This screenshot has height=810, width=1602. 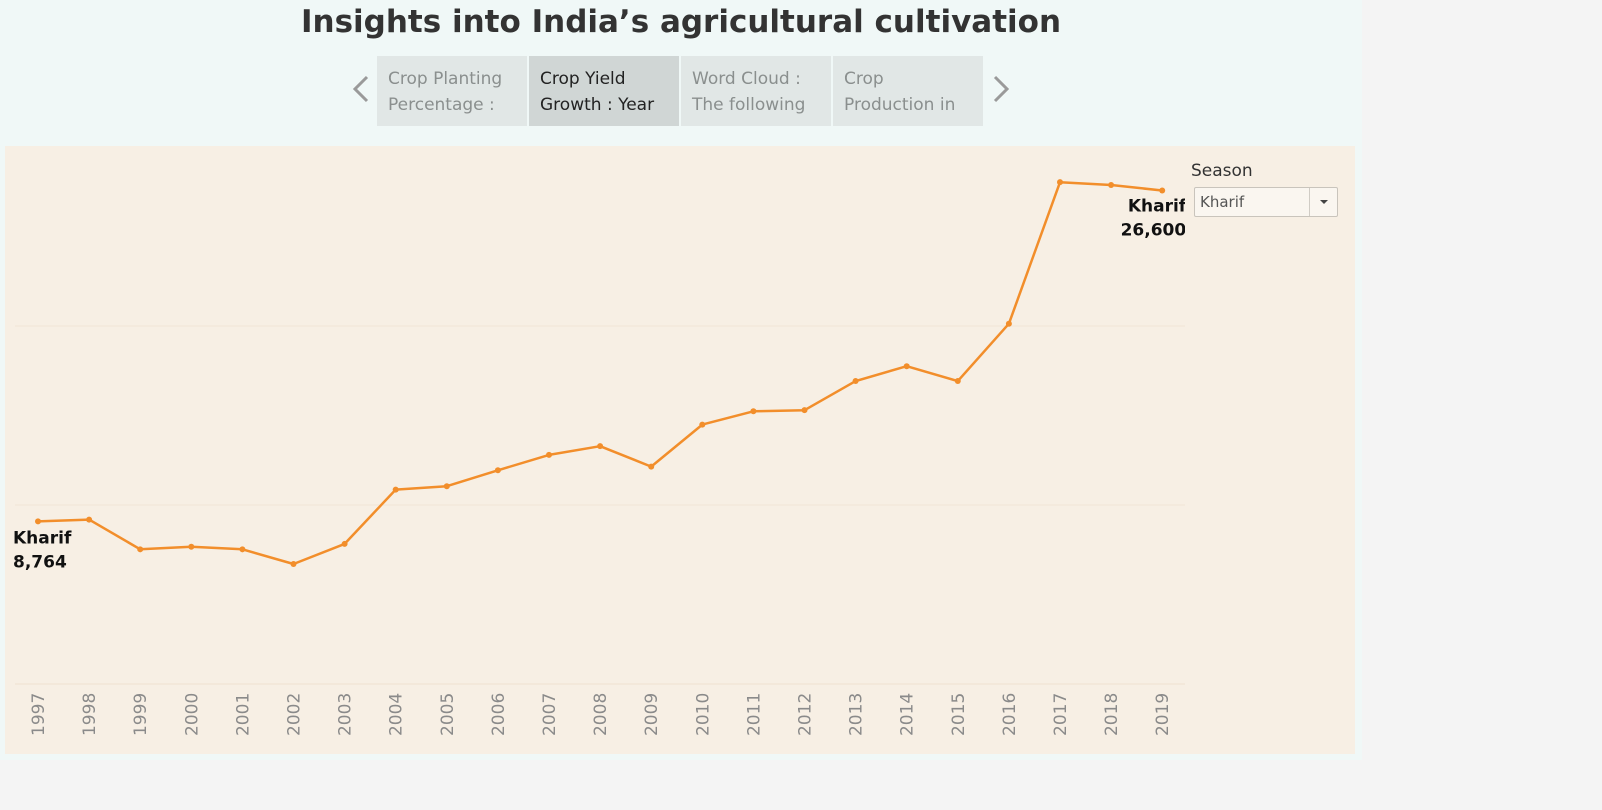 What do you see at coordinates (1061, 714) in the screenshot?
I see `x-tick-label: 2017` at bounding box center [1061, 714].